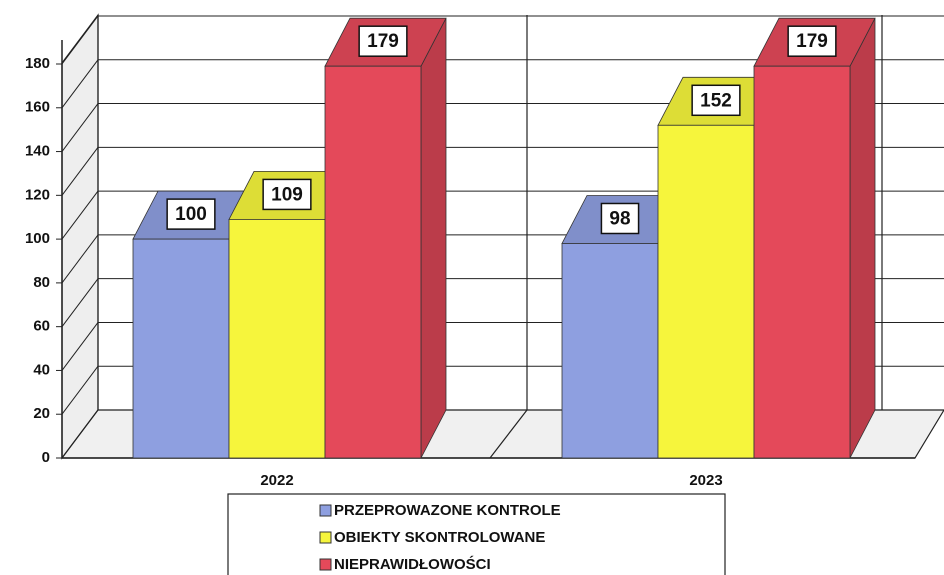 The width and height of the screenshot is (944, 575). Describe the element at coordinates (46, 457) in the screenshot. I see `y-tick-label: 0` at that location.